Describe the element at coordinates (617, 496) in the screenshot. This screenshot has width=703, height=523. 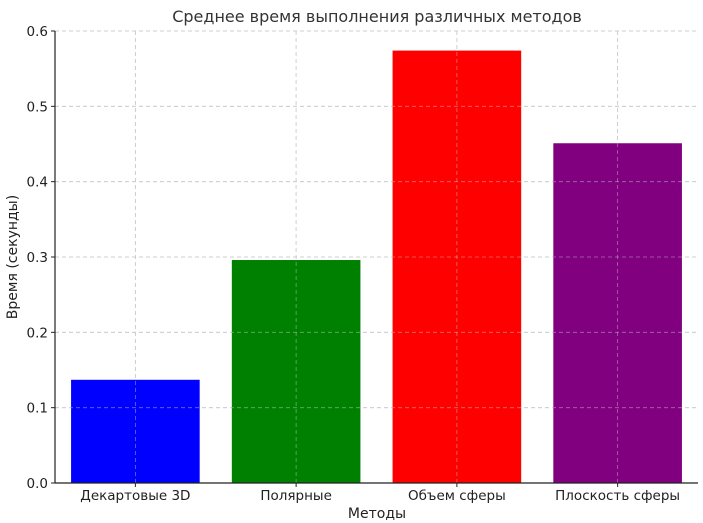
I see `x-tick-label: Плоскость сферы` at that location.